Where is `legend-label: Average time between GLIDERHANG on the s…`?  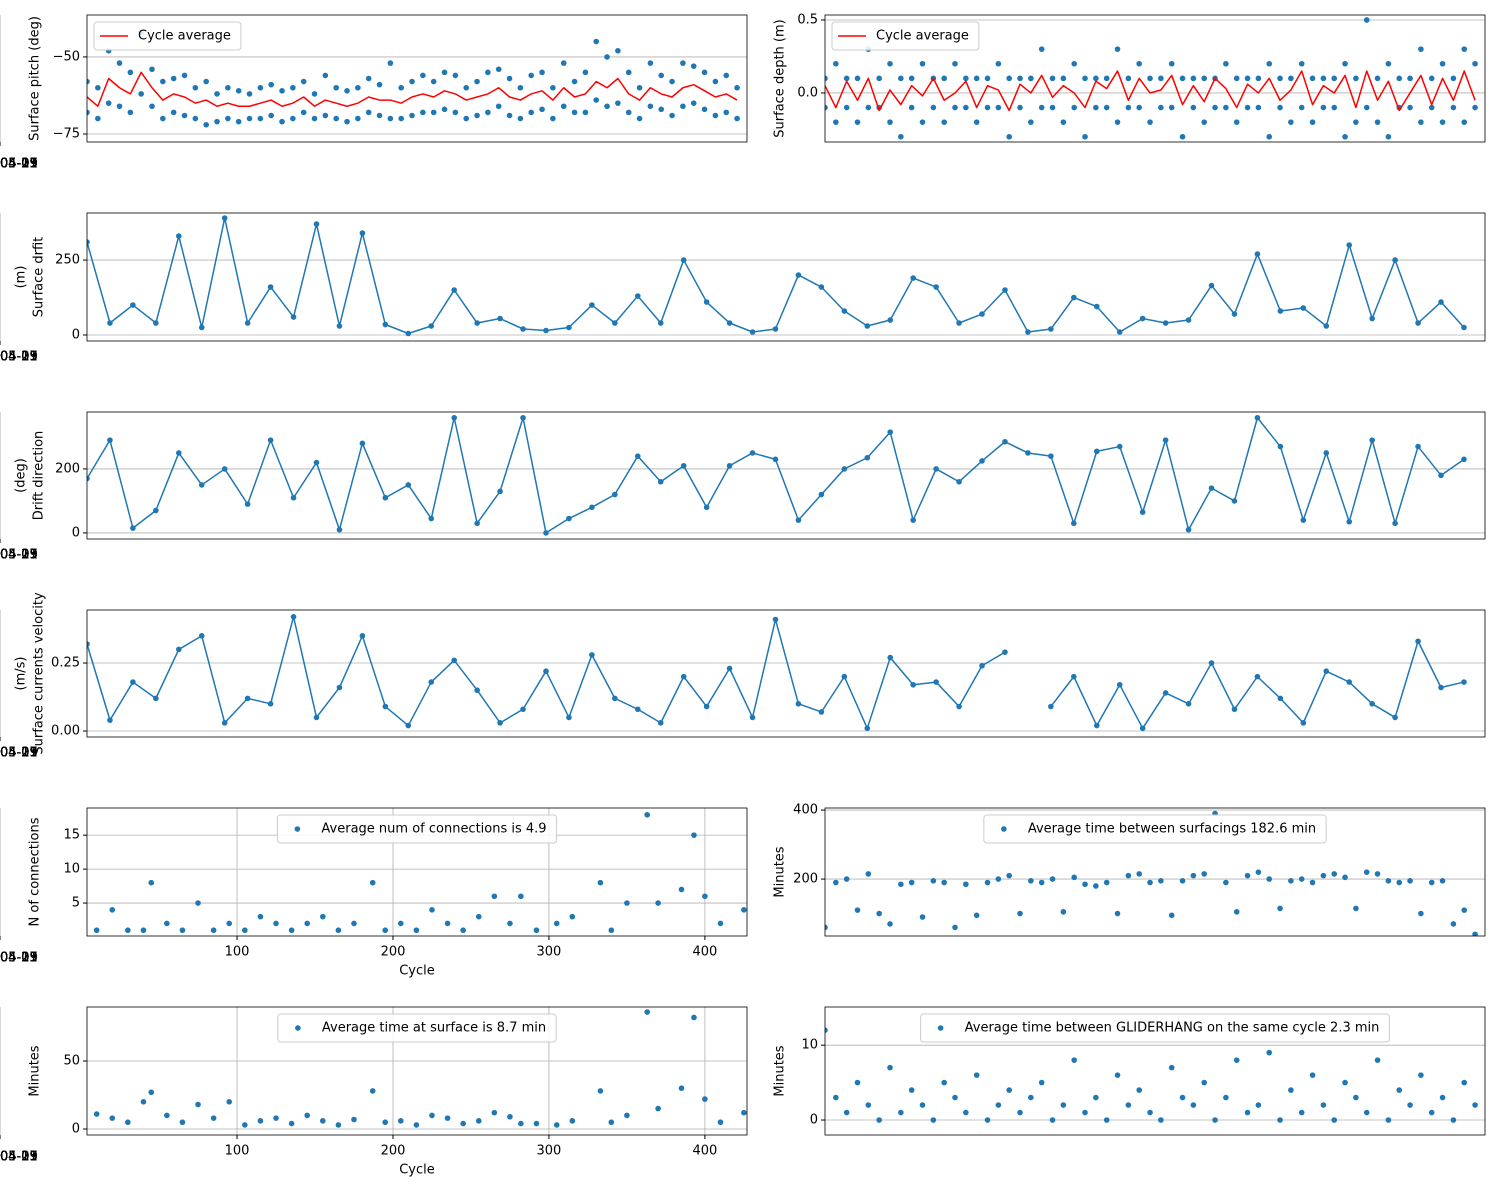 legend-label: Average time between GLIDERHANG on the s… is located at coordinates (1172, 1028).